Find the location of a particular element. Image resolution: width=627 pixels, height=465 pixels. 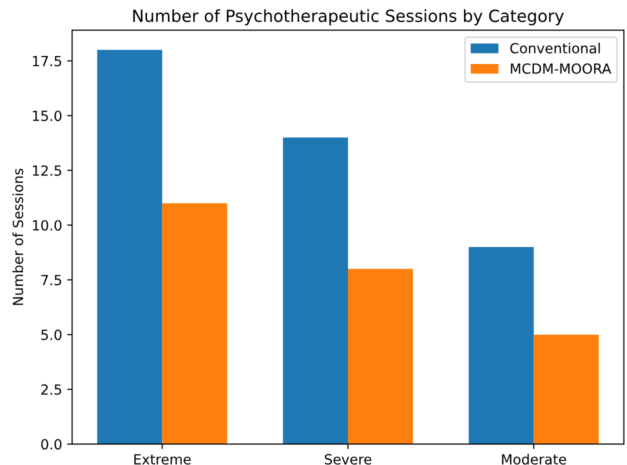

y-tick-label: 10.0 is located at coordinates (47, 225).